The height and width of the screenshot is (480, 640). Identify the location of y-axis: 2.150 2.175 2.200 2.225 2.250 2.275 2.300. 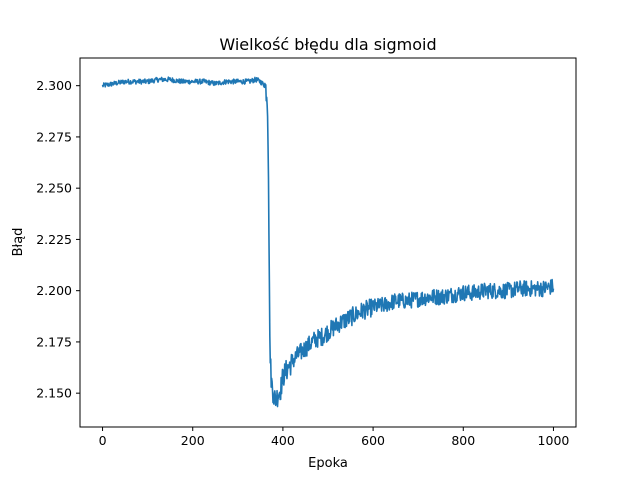
(58, 239).